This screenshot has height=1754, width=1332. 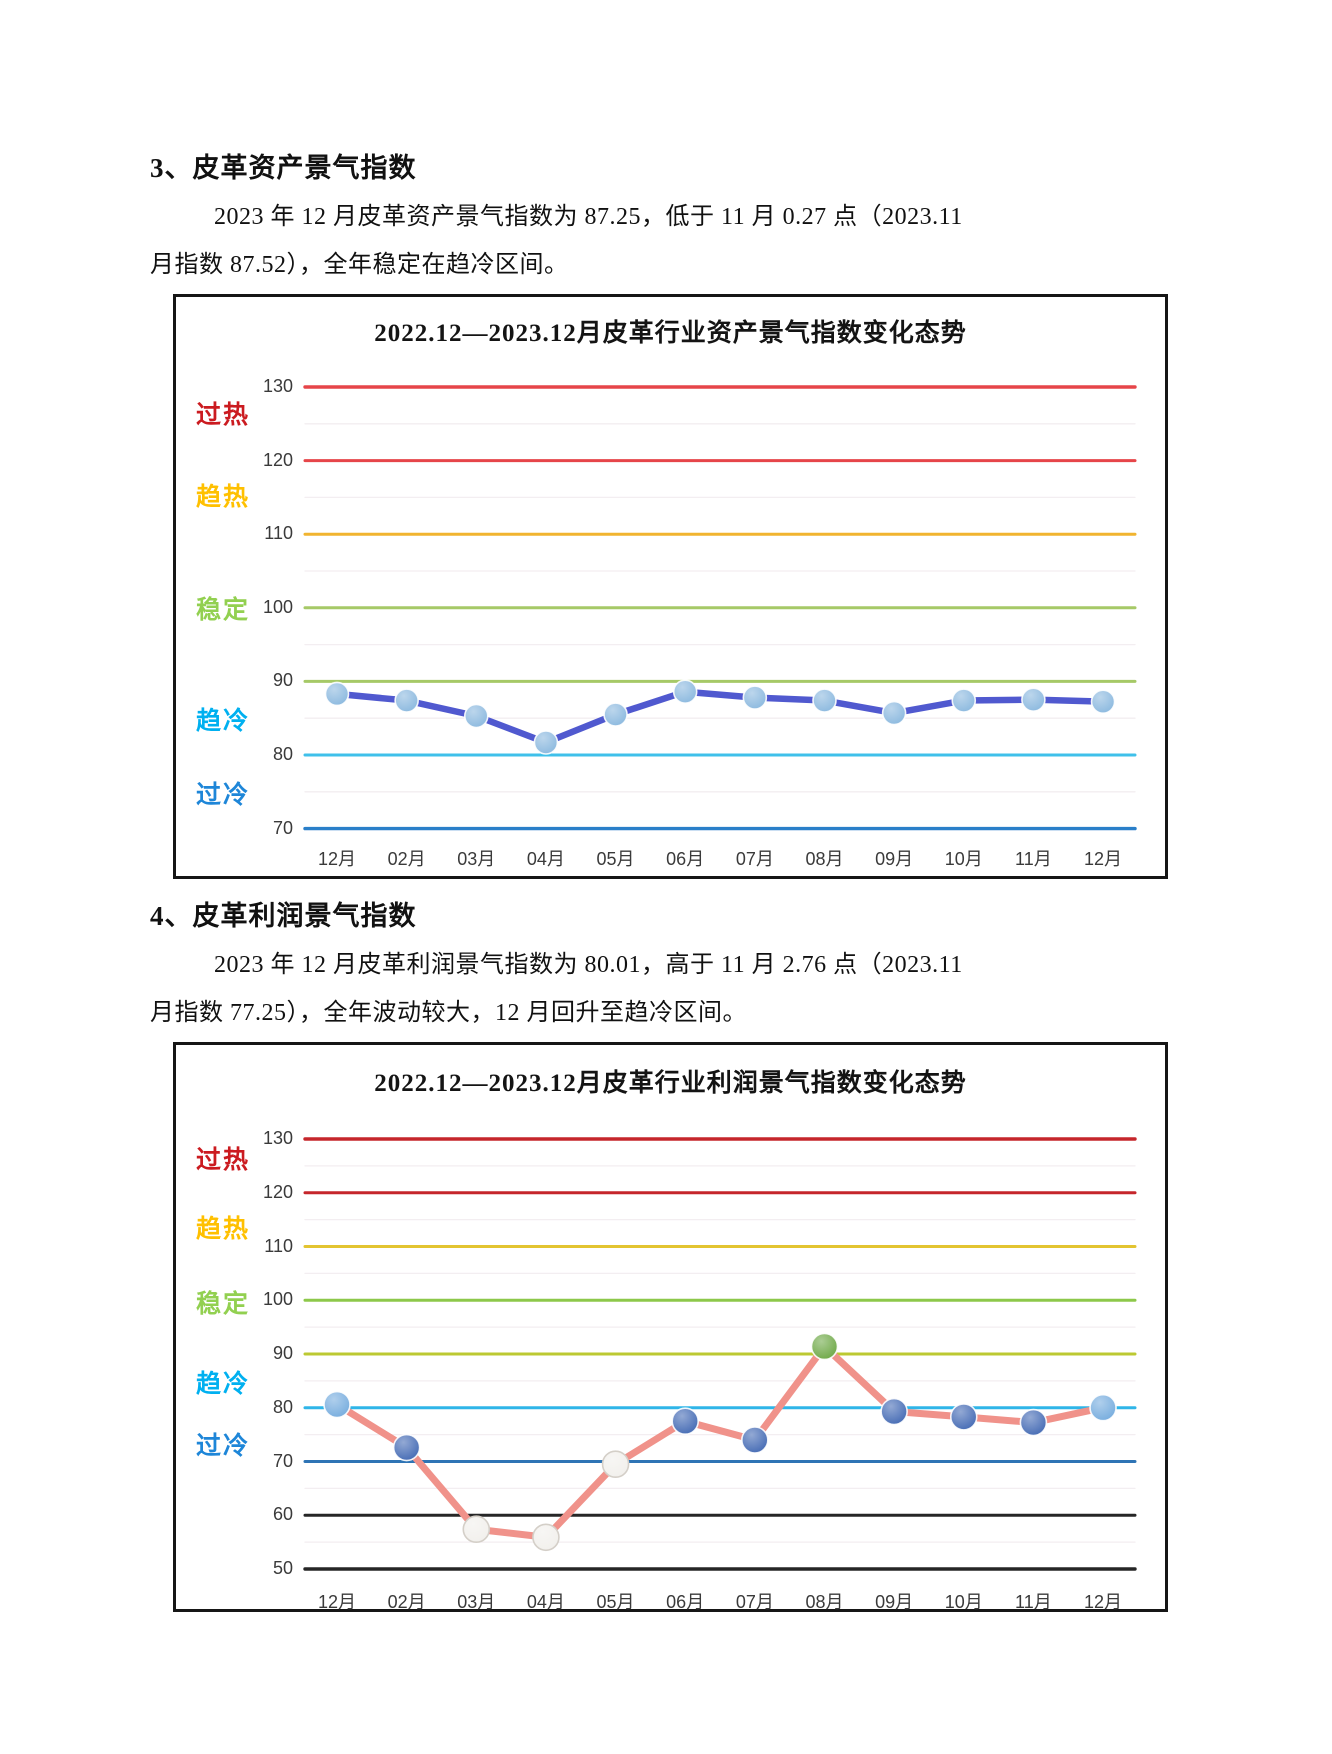 I want to click on y-axis-label-60: 60, so click(x=282, y=1514).